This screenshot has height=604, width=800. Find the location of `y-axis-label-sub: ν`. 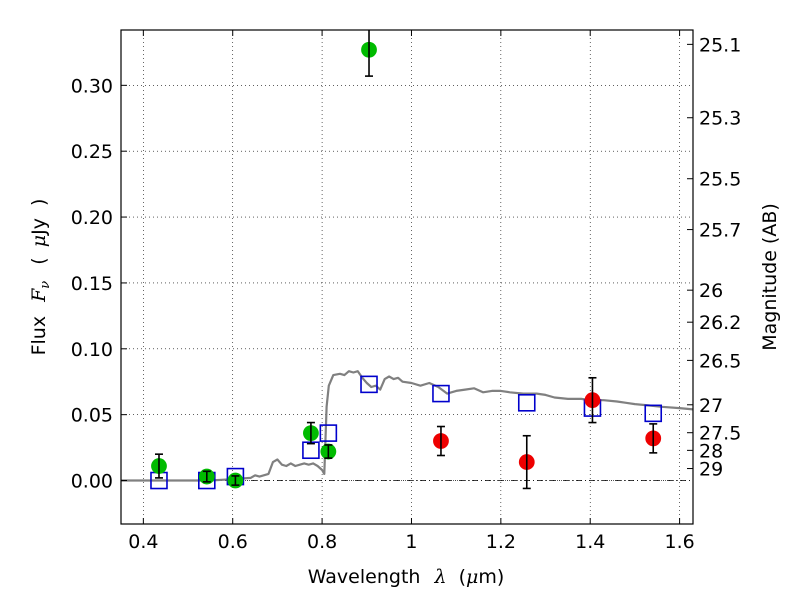

y-axis-label-sub: ν is located at coordinates (45, 285).